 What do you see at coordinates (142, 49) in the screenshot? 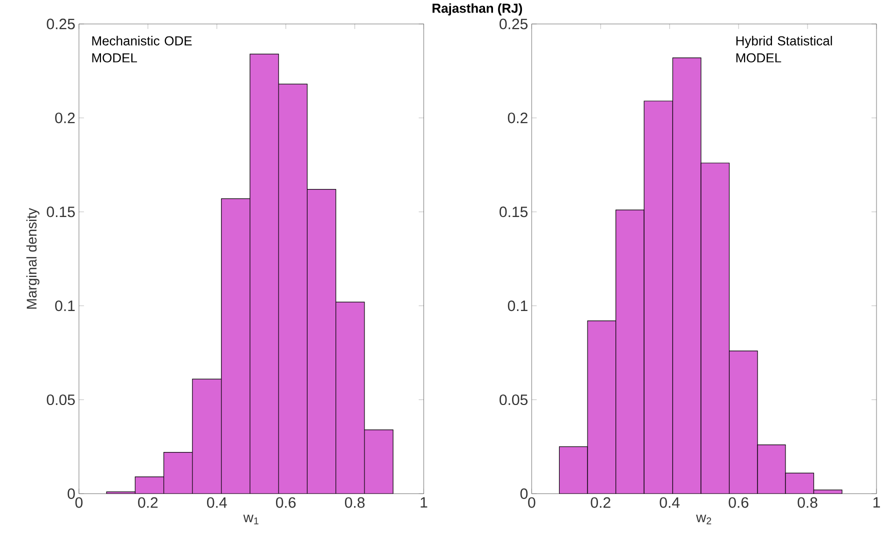
I see `annotation: Mechanistic ODE MODEL` at bounding box center [142, 49].